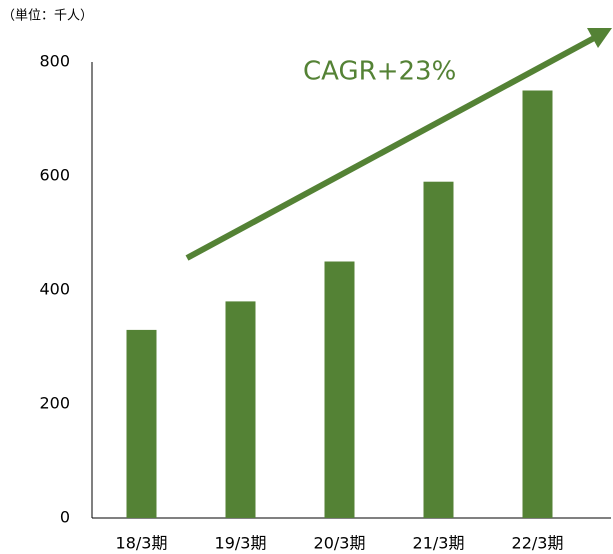 The height and width of the screenshot is (554, 613). Describe the element at coordinates (599, 38) in the screenshot. I see `trend-arrow-head` at that location.